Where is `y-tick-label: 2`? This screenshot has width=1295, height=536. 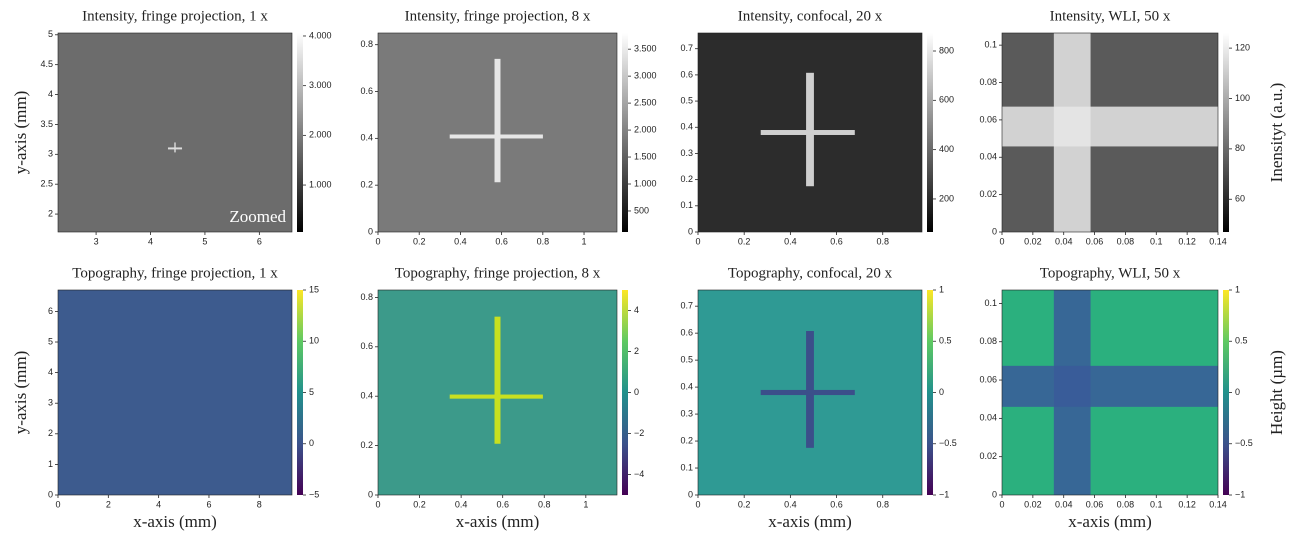
y-tick-label: 2 is located at coordinates (50, 433).